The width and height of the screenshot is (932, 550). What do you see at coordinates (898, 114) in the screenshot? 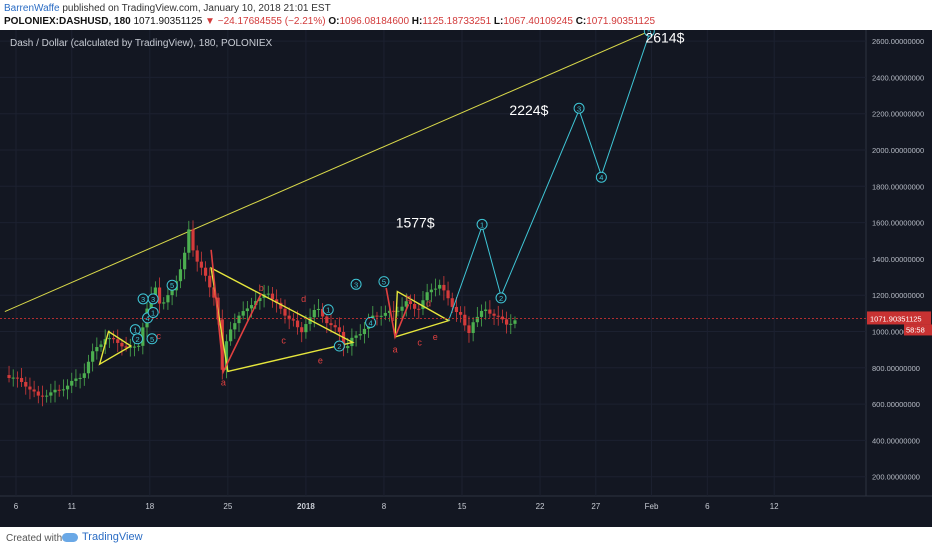
I see `y-tick-label: 2200.00000000` at bounding box center [898, 114].